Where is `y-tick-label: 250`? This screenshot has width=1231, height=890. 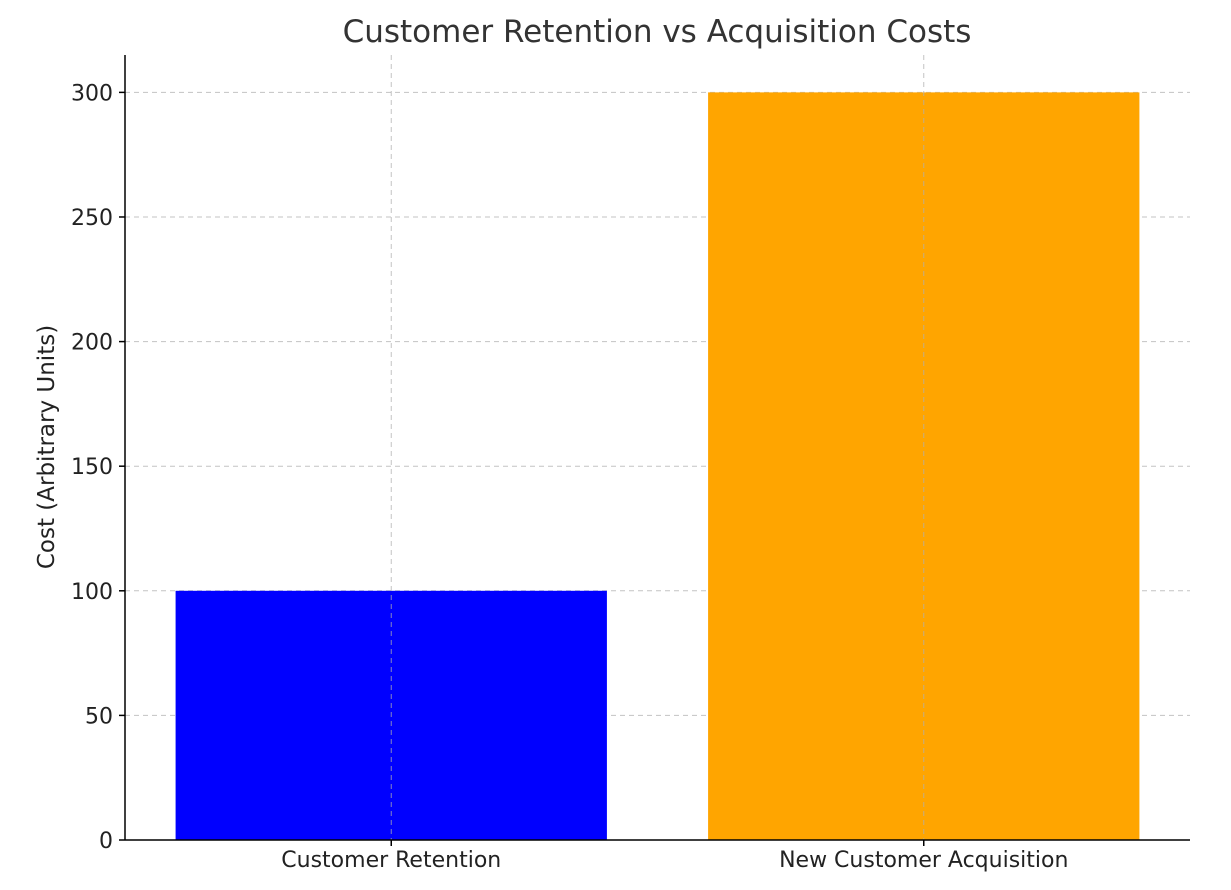
y-tick-label: 250 is located at coordinates (92, 218).